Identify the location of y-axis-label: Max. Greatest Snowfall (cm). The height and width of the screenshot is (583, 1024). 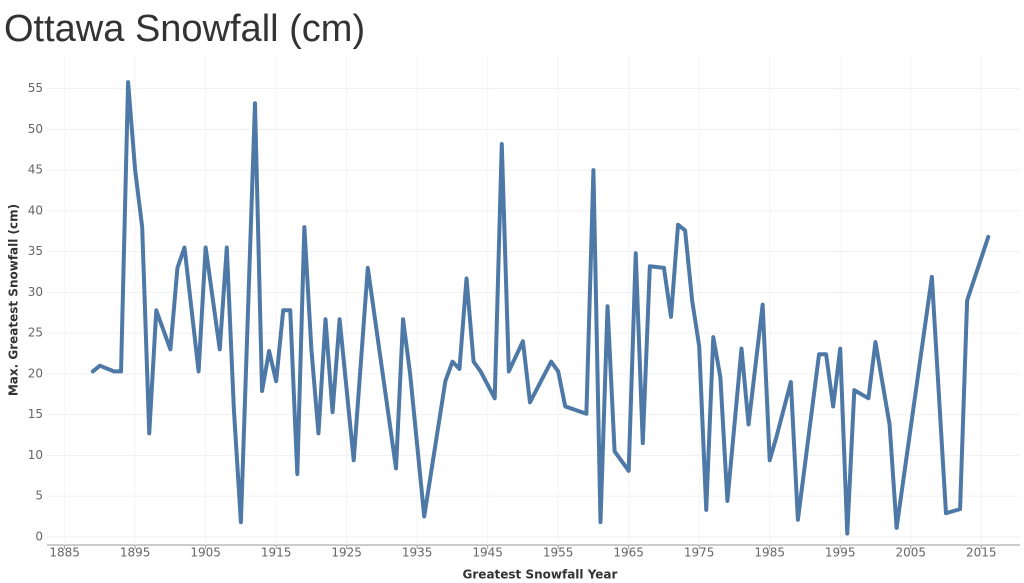
(14, 300).